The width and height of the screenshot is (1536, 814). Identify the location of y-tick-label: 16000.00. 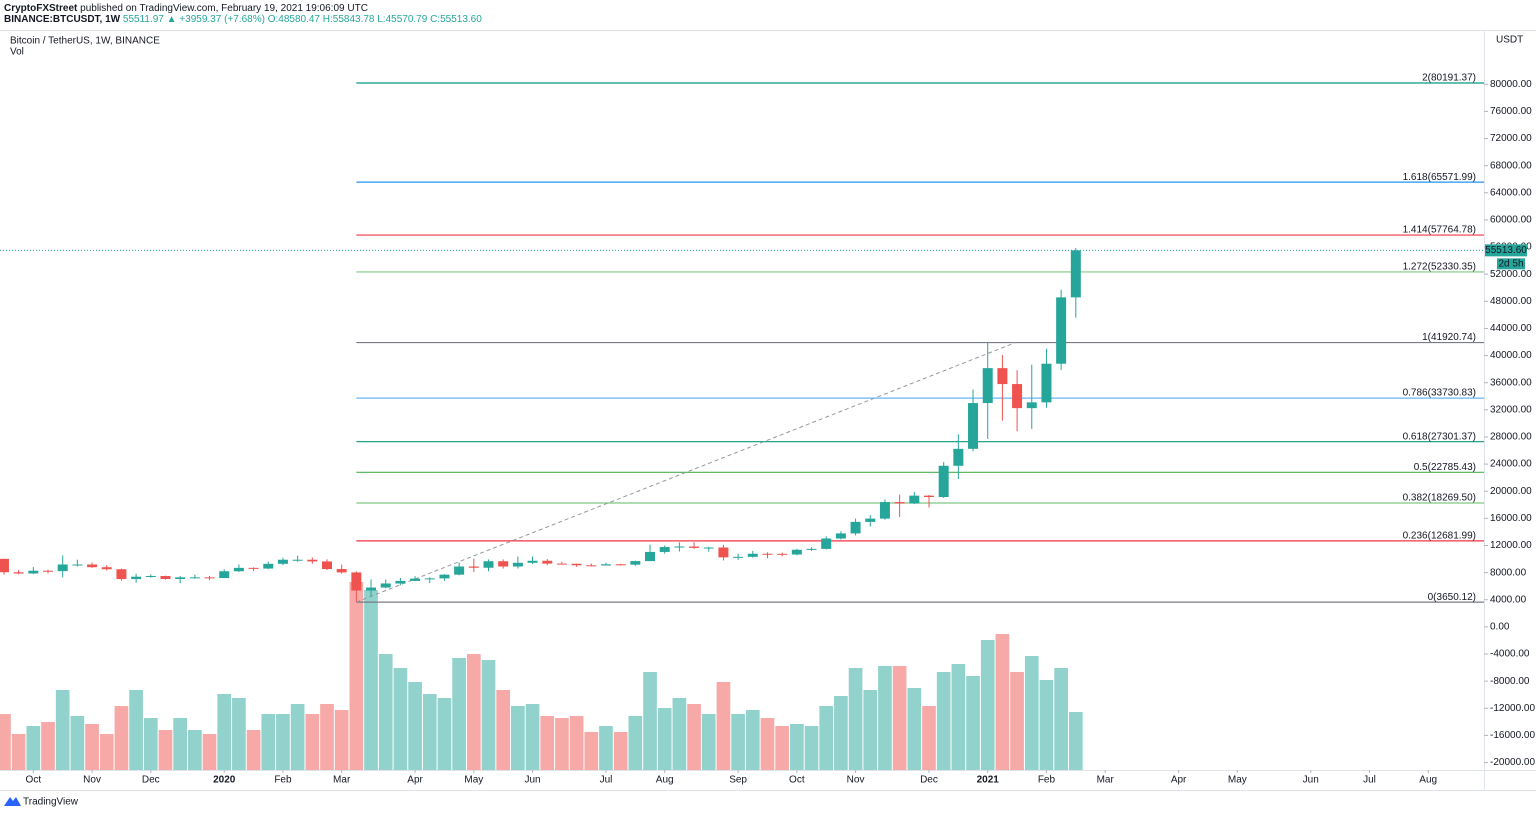
(1511, 518).